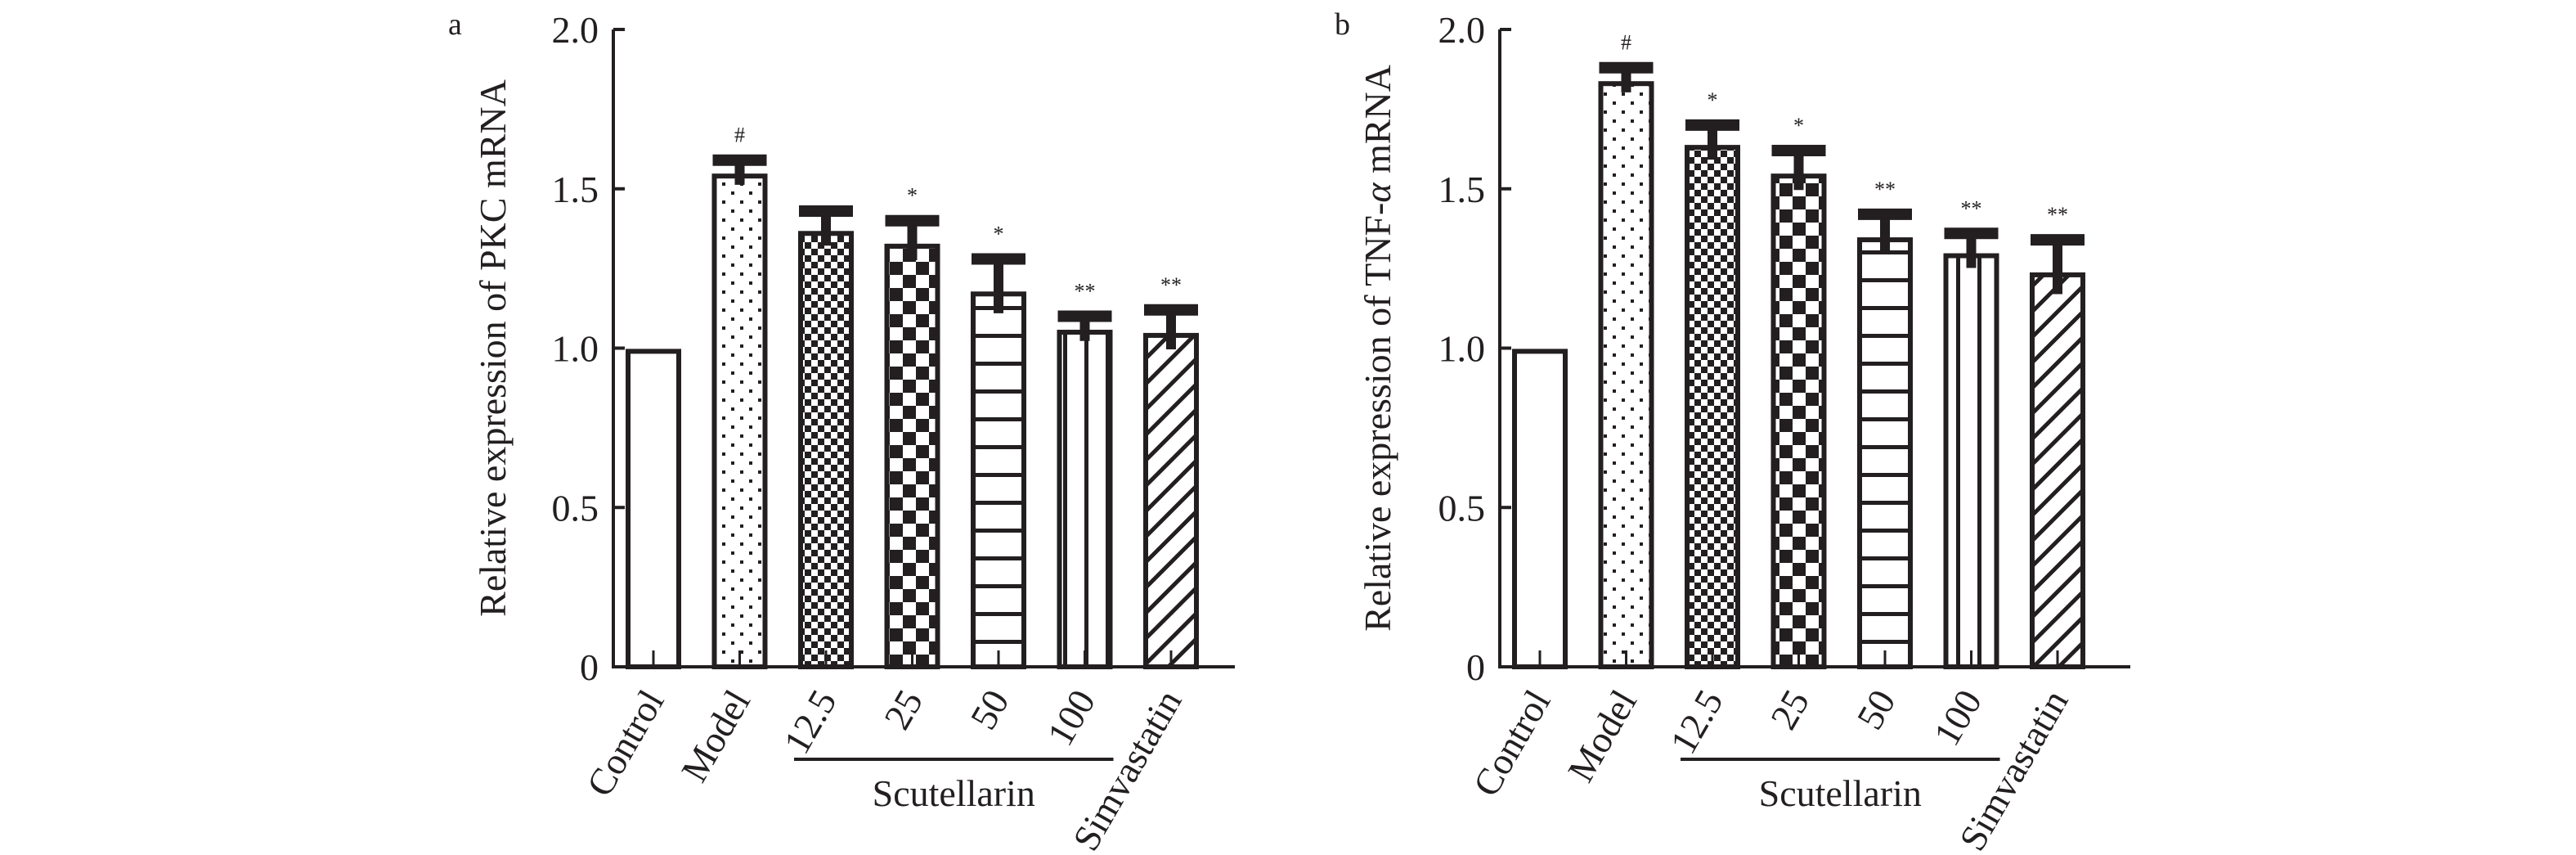 The height and width of the screenshot is (855, 2576). Describe the element at coordinates (1378, 124) in the screenshot. I see `y-axis-label-part: mRNA` at that location.